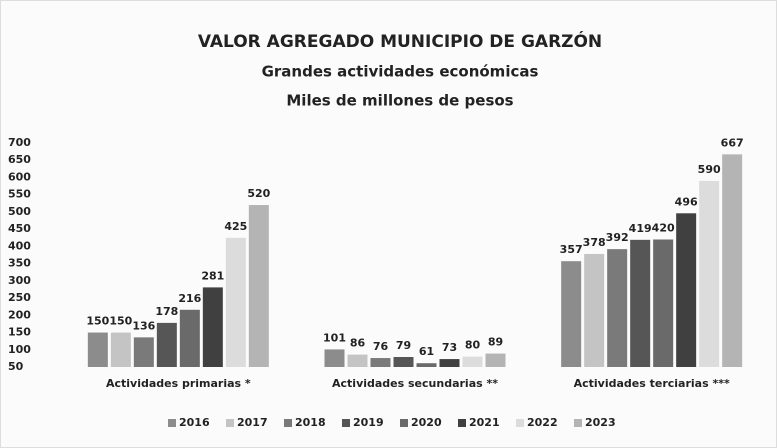 This screenshot has width=777, height=448. What do you see at coordinates (258, 193) in the screenshot?
I see `data-label: 520` at bounding box center [258, 193].